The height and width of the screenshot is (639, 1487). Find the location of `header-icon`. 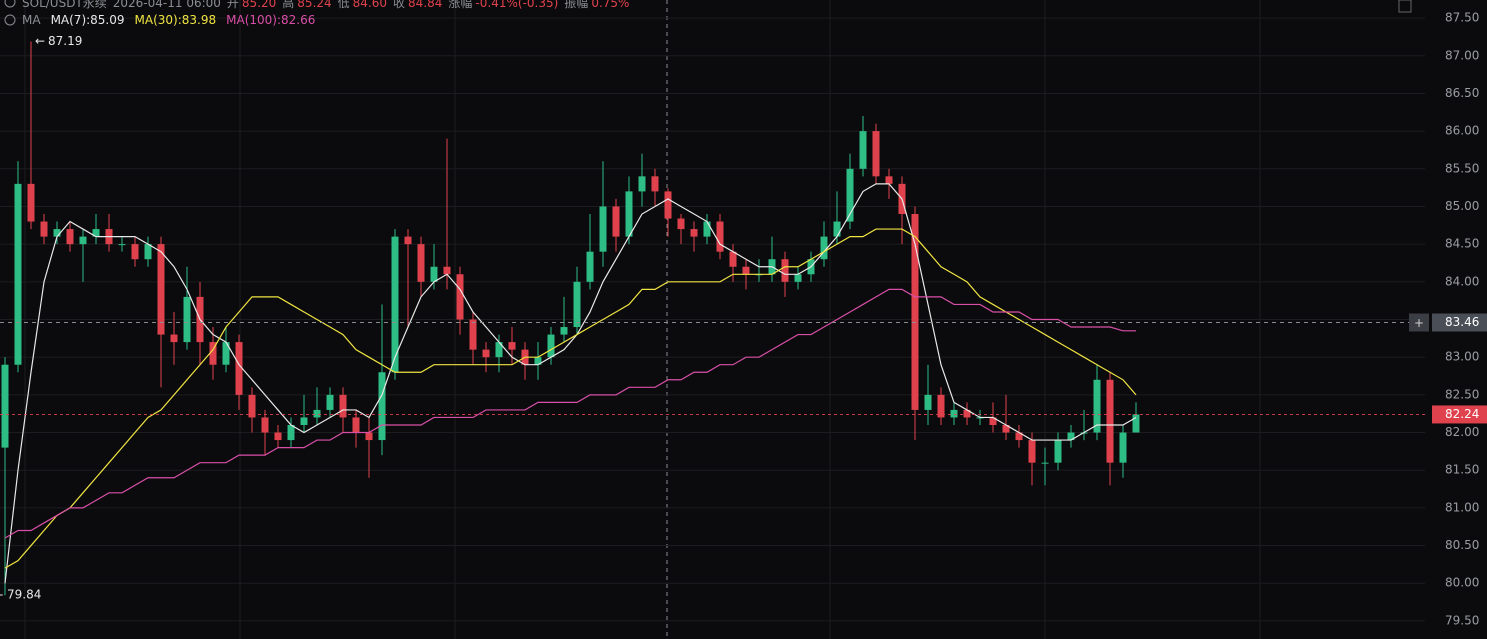

header-icon is located at coordinates (10, 4).